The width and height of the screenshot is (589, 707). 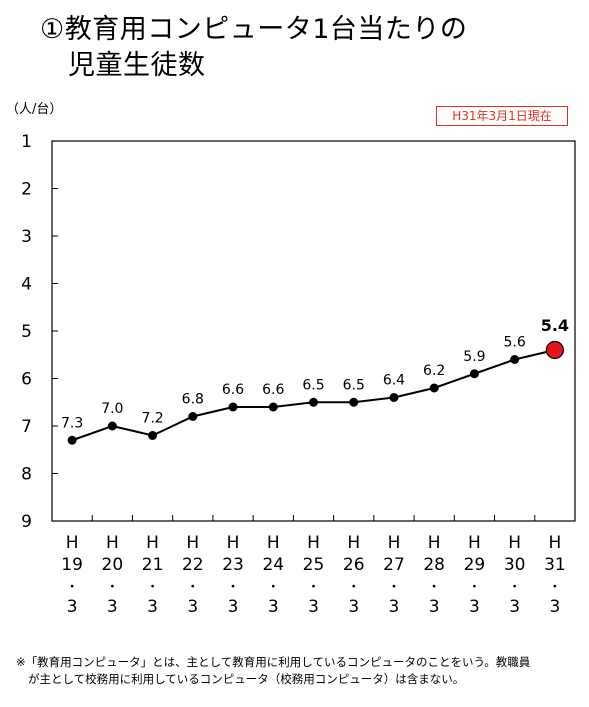 What do you see at coordinates (193, 400) in the screenshot?
I see `data-label: 6.8` at bounding box center [193, 400].